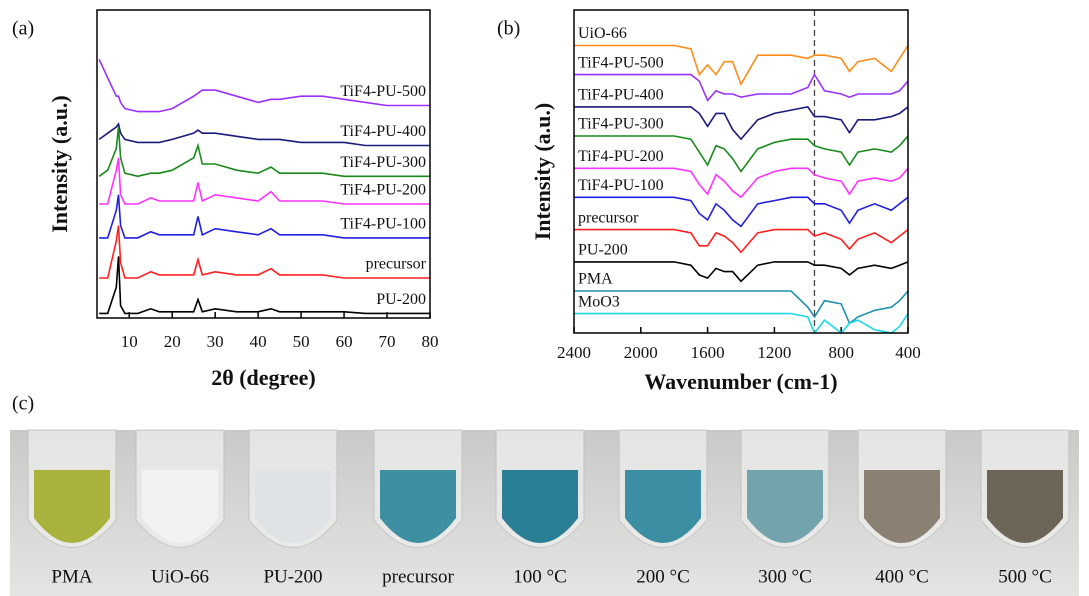 The width and height of the screenshot is (1089, 596). What do you see at coordinates (602, 33) in the screenshot?
I see `series-label: UiO-66` at bounding box center [602, 33].